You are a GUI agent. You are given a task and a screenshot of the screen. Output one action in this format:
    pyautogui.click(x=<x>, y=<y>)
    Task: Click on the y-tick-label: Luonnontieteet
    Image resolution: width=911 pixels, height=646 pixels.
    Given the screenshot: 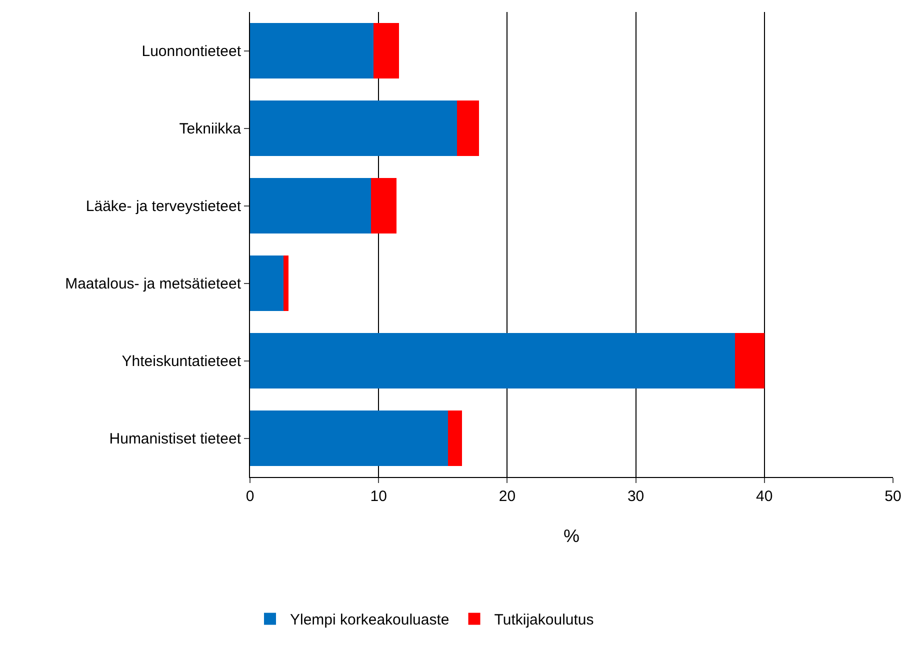 What is the action you would take?
    pyautogui.click(x=192, y=51)
    